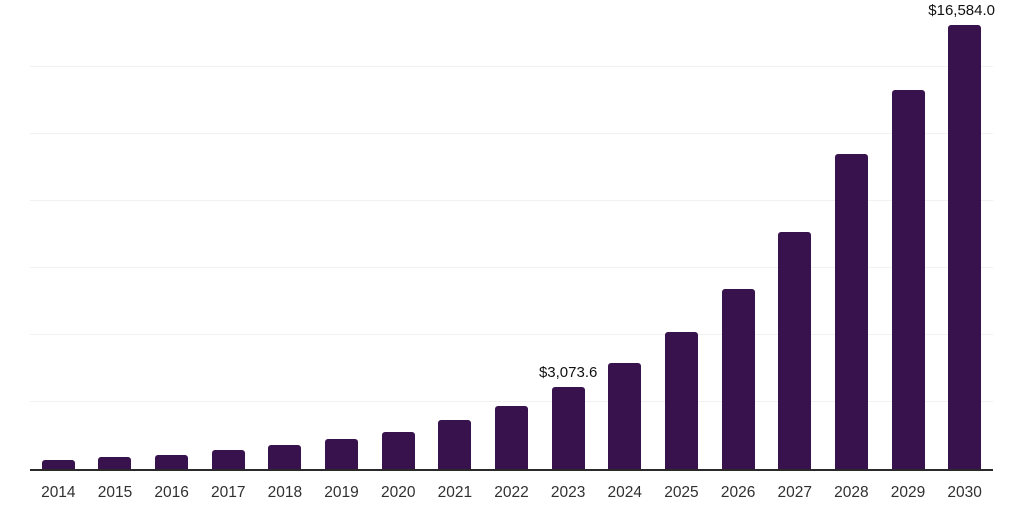 The image size is (1024, 512). Describe the element at coordinates (908, 492) in the screenshot. I see `x-tick-2029: 2029` at that location.